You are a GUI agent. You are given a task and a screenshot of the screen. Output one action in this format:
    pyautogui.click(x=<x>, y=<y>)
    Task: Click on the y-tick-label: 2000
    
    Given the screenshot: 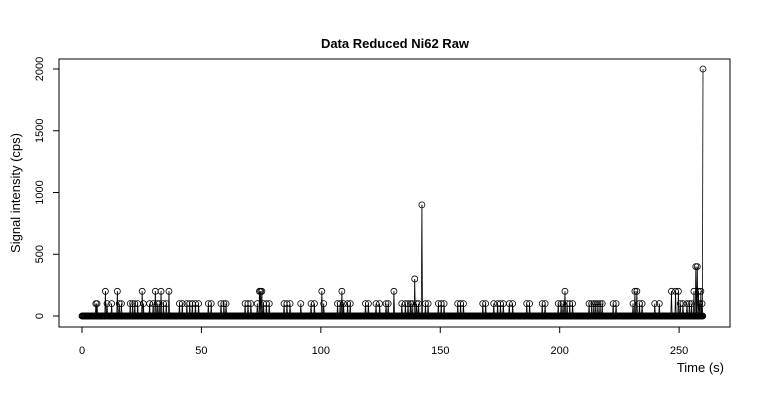 What is the action you would take?
    pyautogui.click(x=40, y=69)
    